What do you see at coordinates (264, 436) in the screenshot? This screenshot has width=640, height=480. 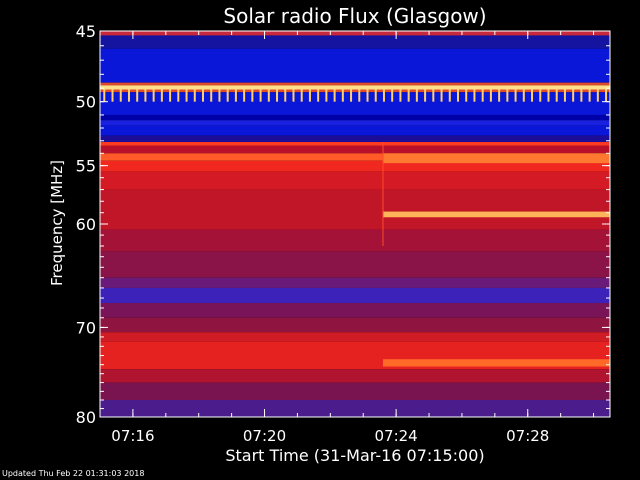 I see `x-tick-label: 07:20` at bounding box center [264, 436].